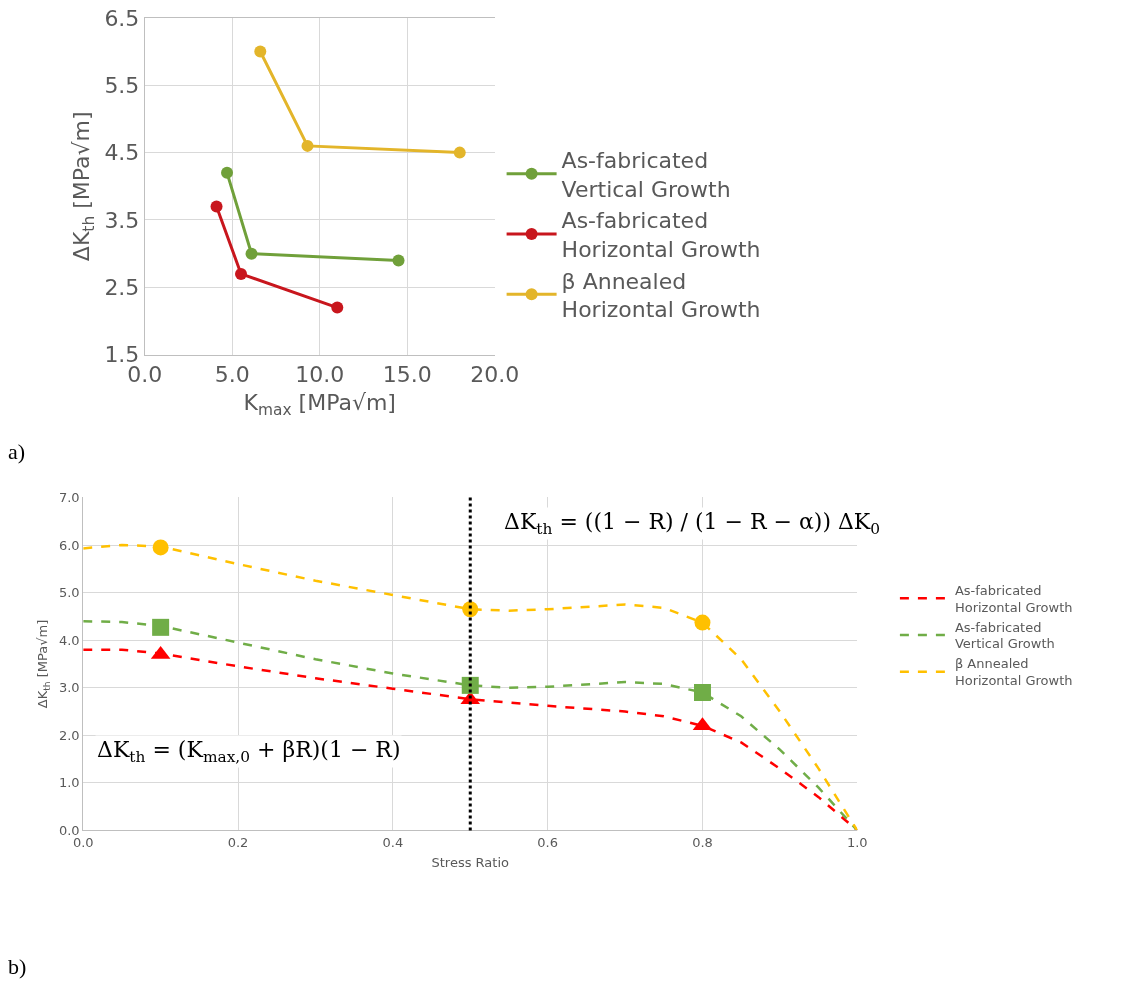 The image size is (1140, 991). Describe the element at coordinates (702, 843) in the screenshot. I see `x-tick-label: 0.8` at that location.